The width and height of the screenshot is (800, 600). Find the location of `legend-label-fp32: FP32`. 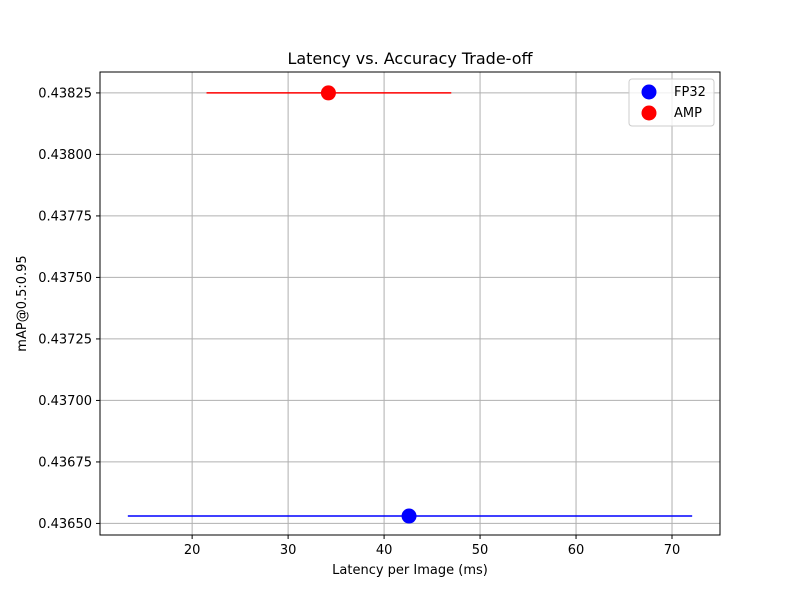

legend-label-fp32: FP32 is located at coordinates (690, 92).